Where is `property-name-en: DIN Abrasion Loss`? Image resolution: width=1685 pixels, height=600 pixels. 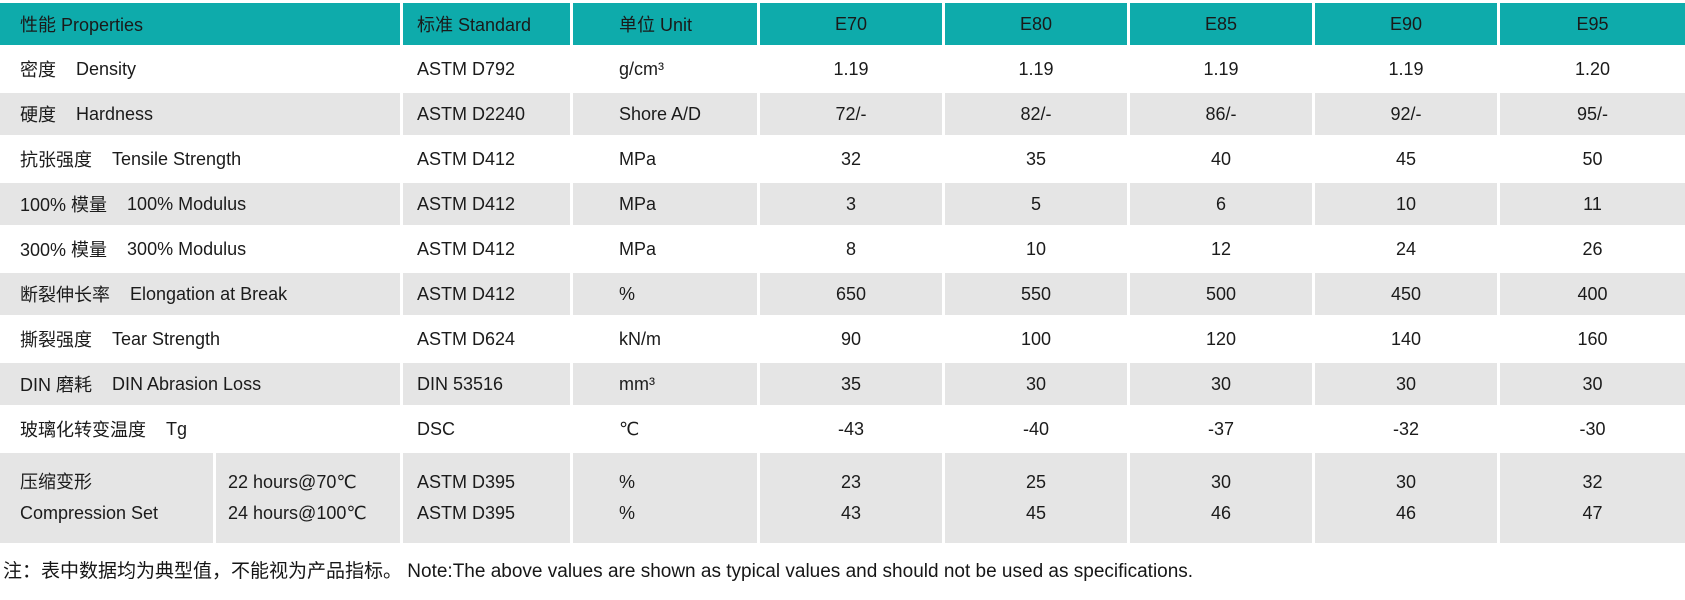
property-name-en: DIN Abrasion Loss is located at coordinates (187, 383).